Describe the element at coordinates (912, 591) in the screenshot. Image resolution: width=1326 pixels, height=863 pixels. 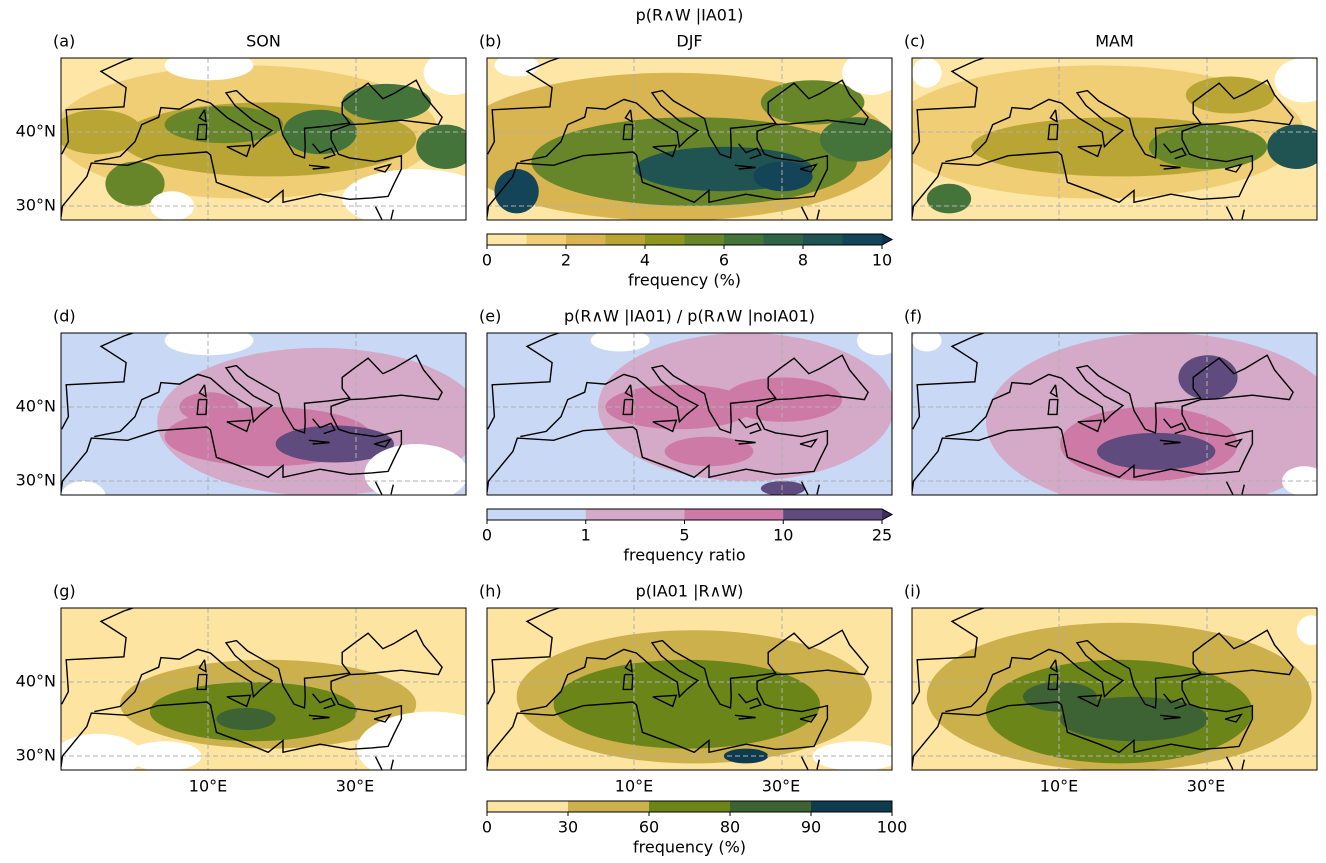
I see `panel-label: (i)` at that location.